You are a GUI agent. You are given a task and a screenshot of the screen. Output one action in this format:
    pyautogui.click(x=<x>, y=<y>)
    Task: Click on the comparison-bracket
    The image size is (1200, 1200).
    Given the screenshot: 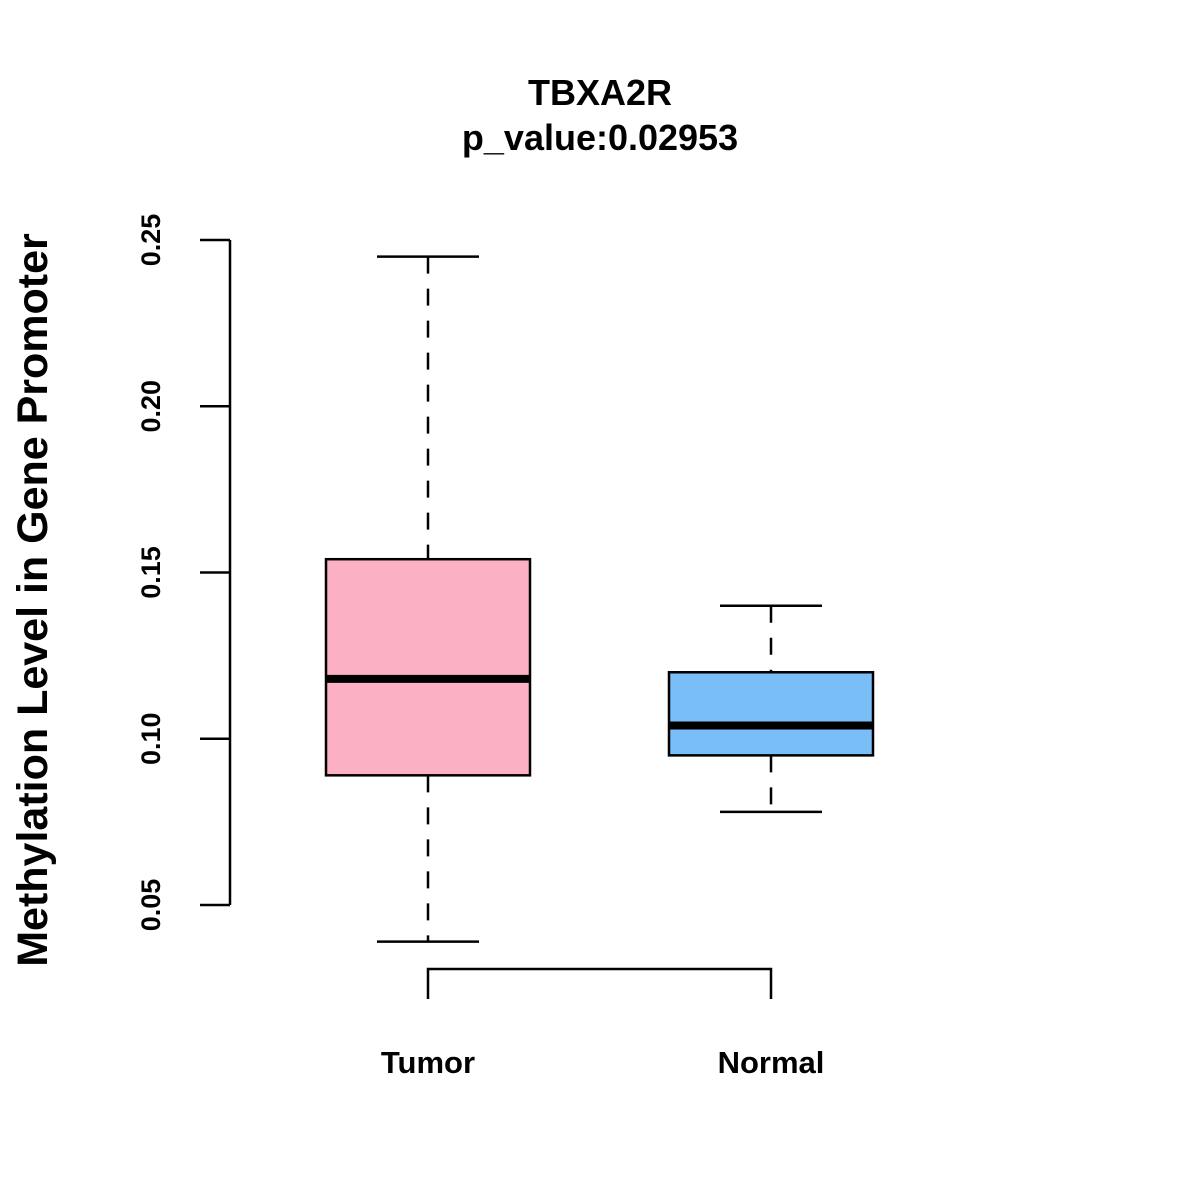 What is the action you would take?
    pyautogui.click(x=599, y=983)
    